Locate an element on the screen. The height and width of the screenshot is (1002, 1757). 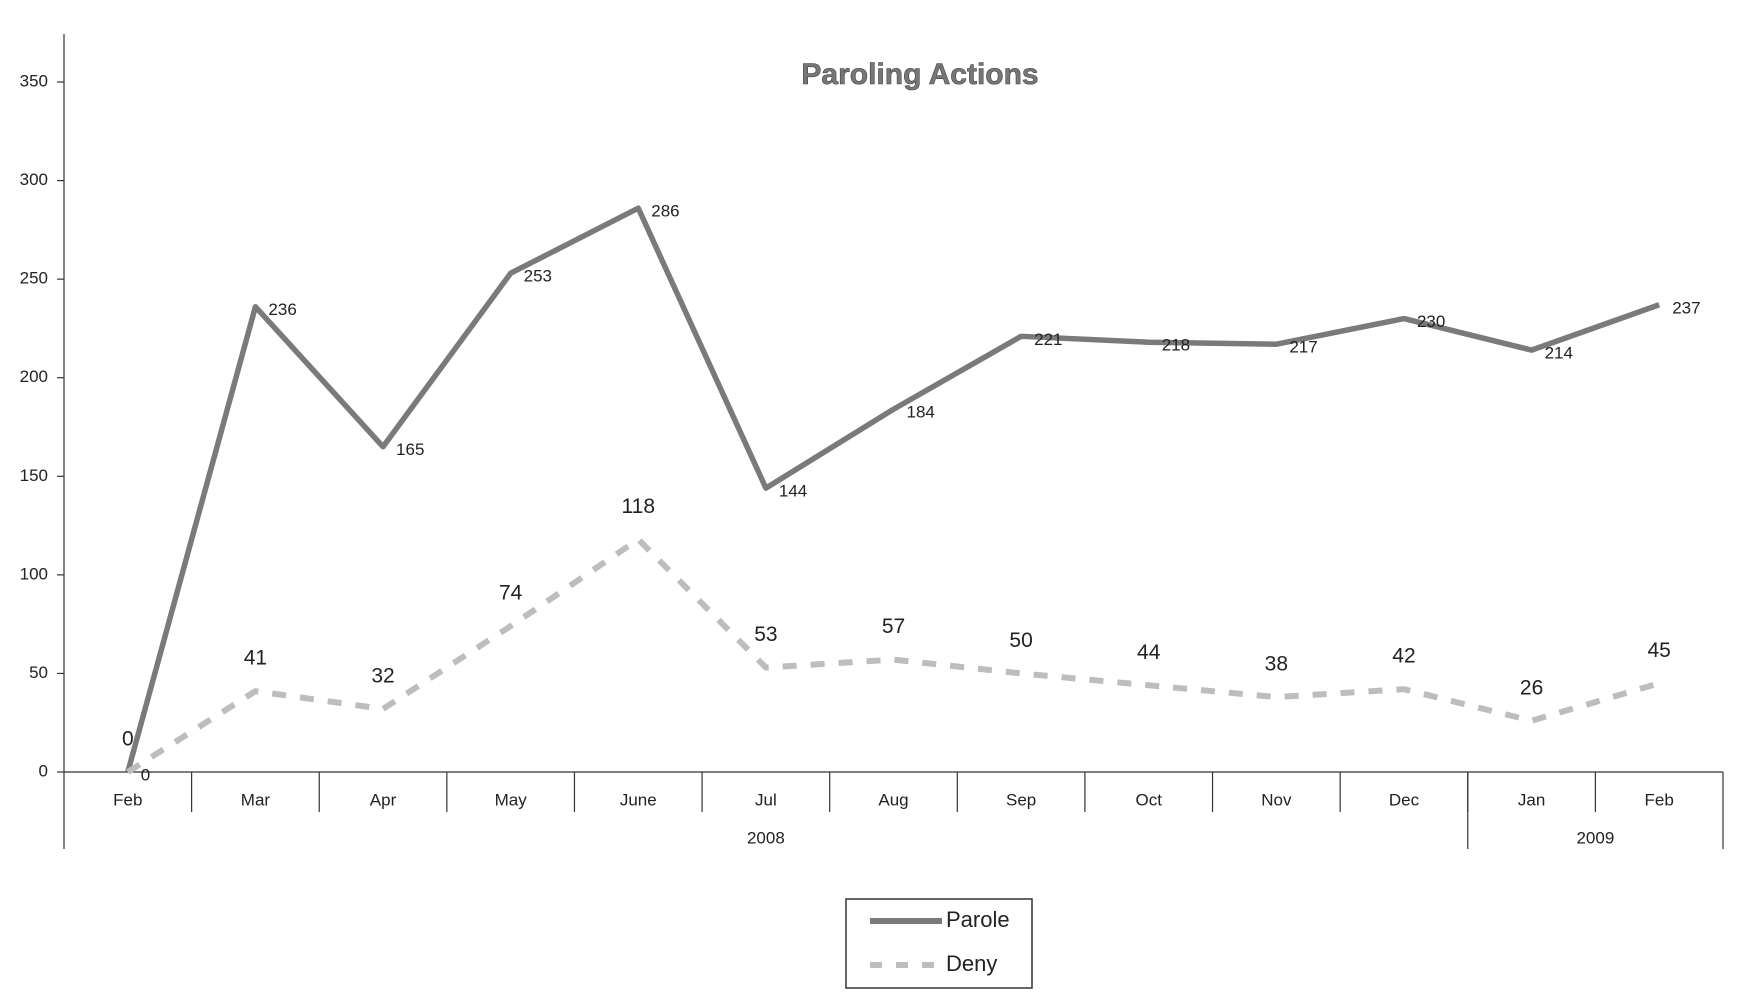
x-tick-label: Apr is located at coordinates (383, 799).